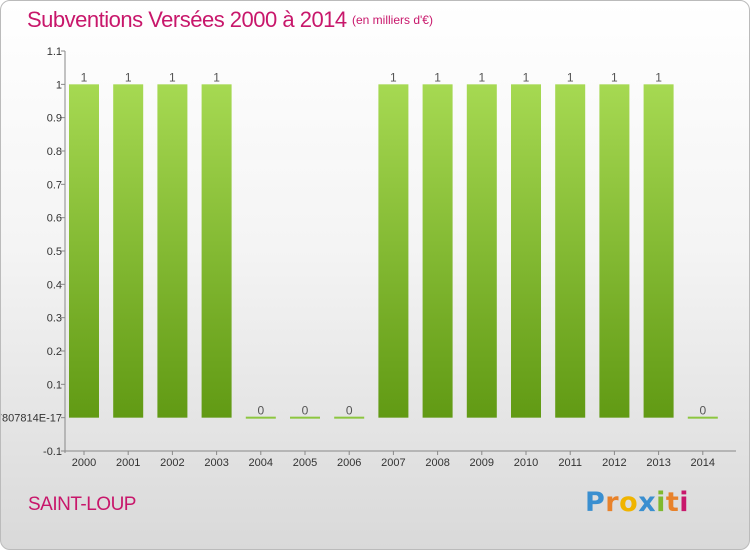 The height and width of the screenshot is (550, 750). I want to click on y-tick-label: 1, so click(59, 85).